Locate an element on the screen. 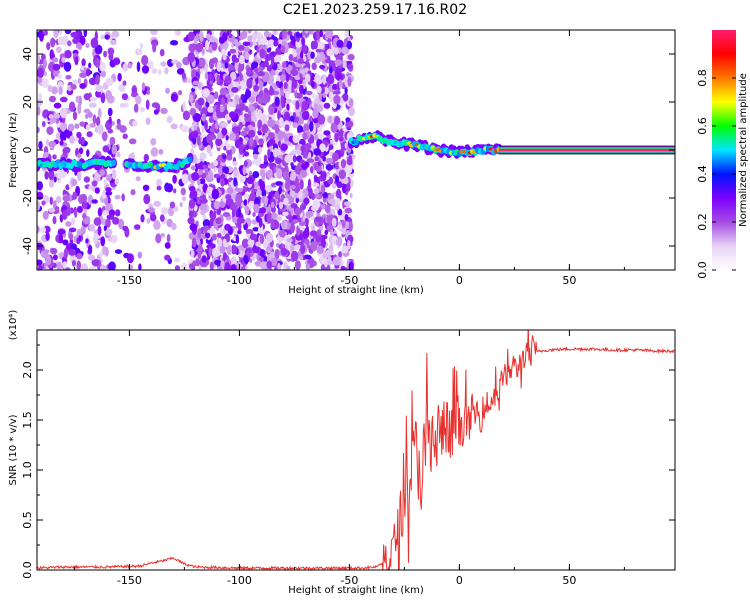  x-tick-label: -50 is located at coordinates (349, 280).